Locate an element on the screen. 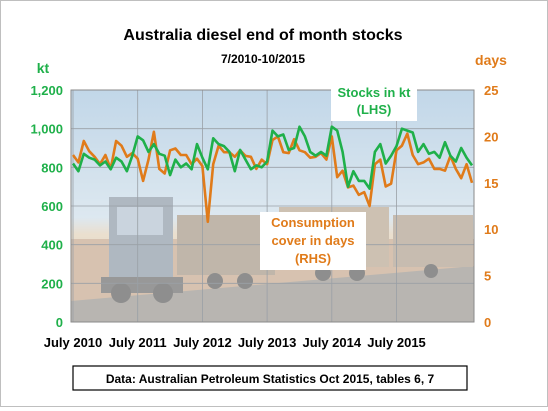 The image size is (548, 411). right-tick-label: 25 is located at coordinates (491, 90).